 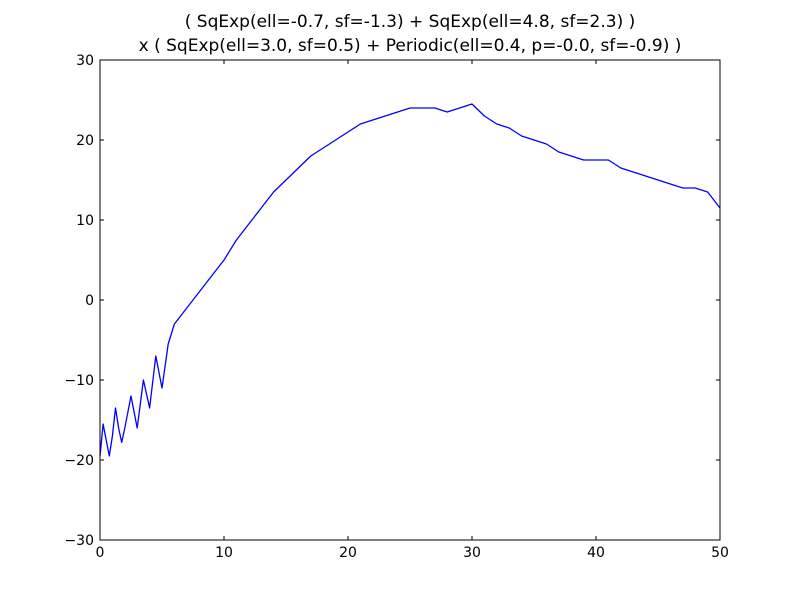 I want to click on x-tick-label: 0, so click(x=100, y=553).